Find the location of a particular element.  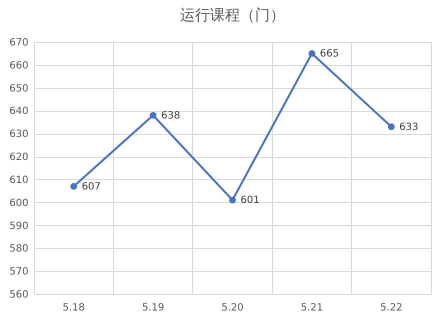

y-tick-label: 580 is located at coordinates (18, 249).